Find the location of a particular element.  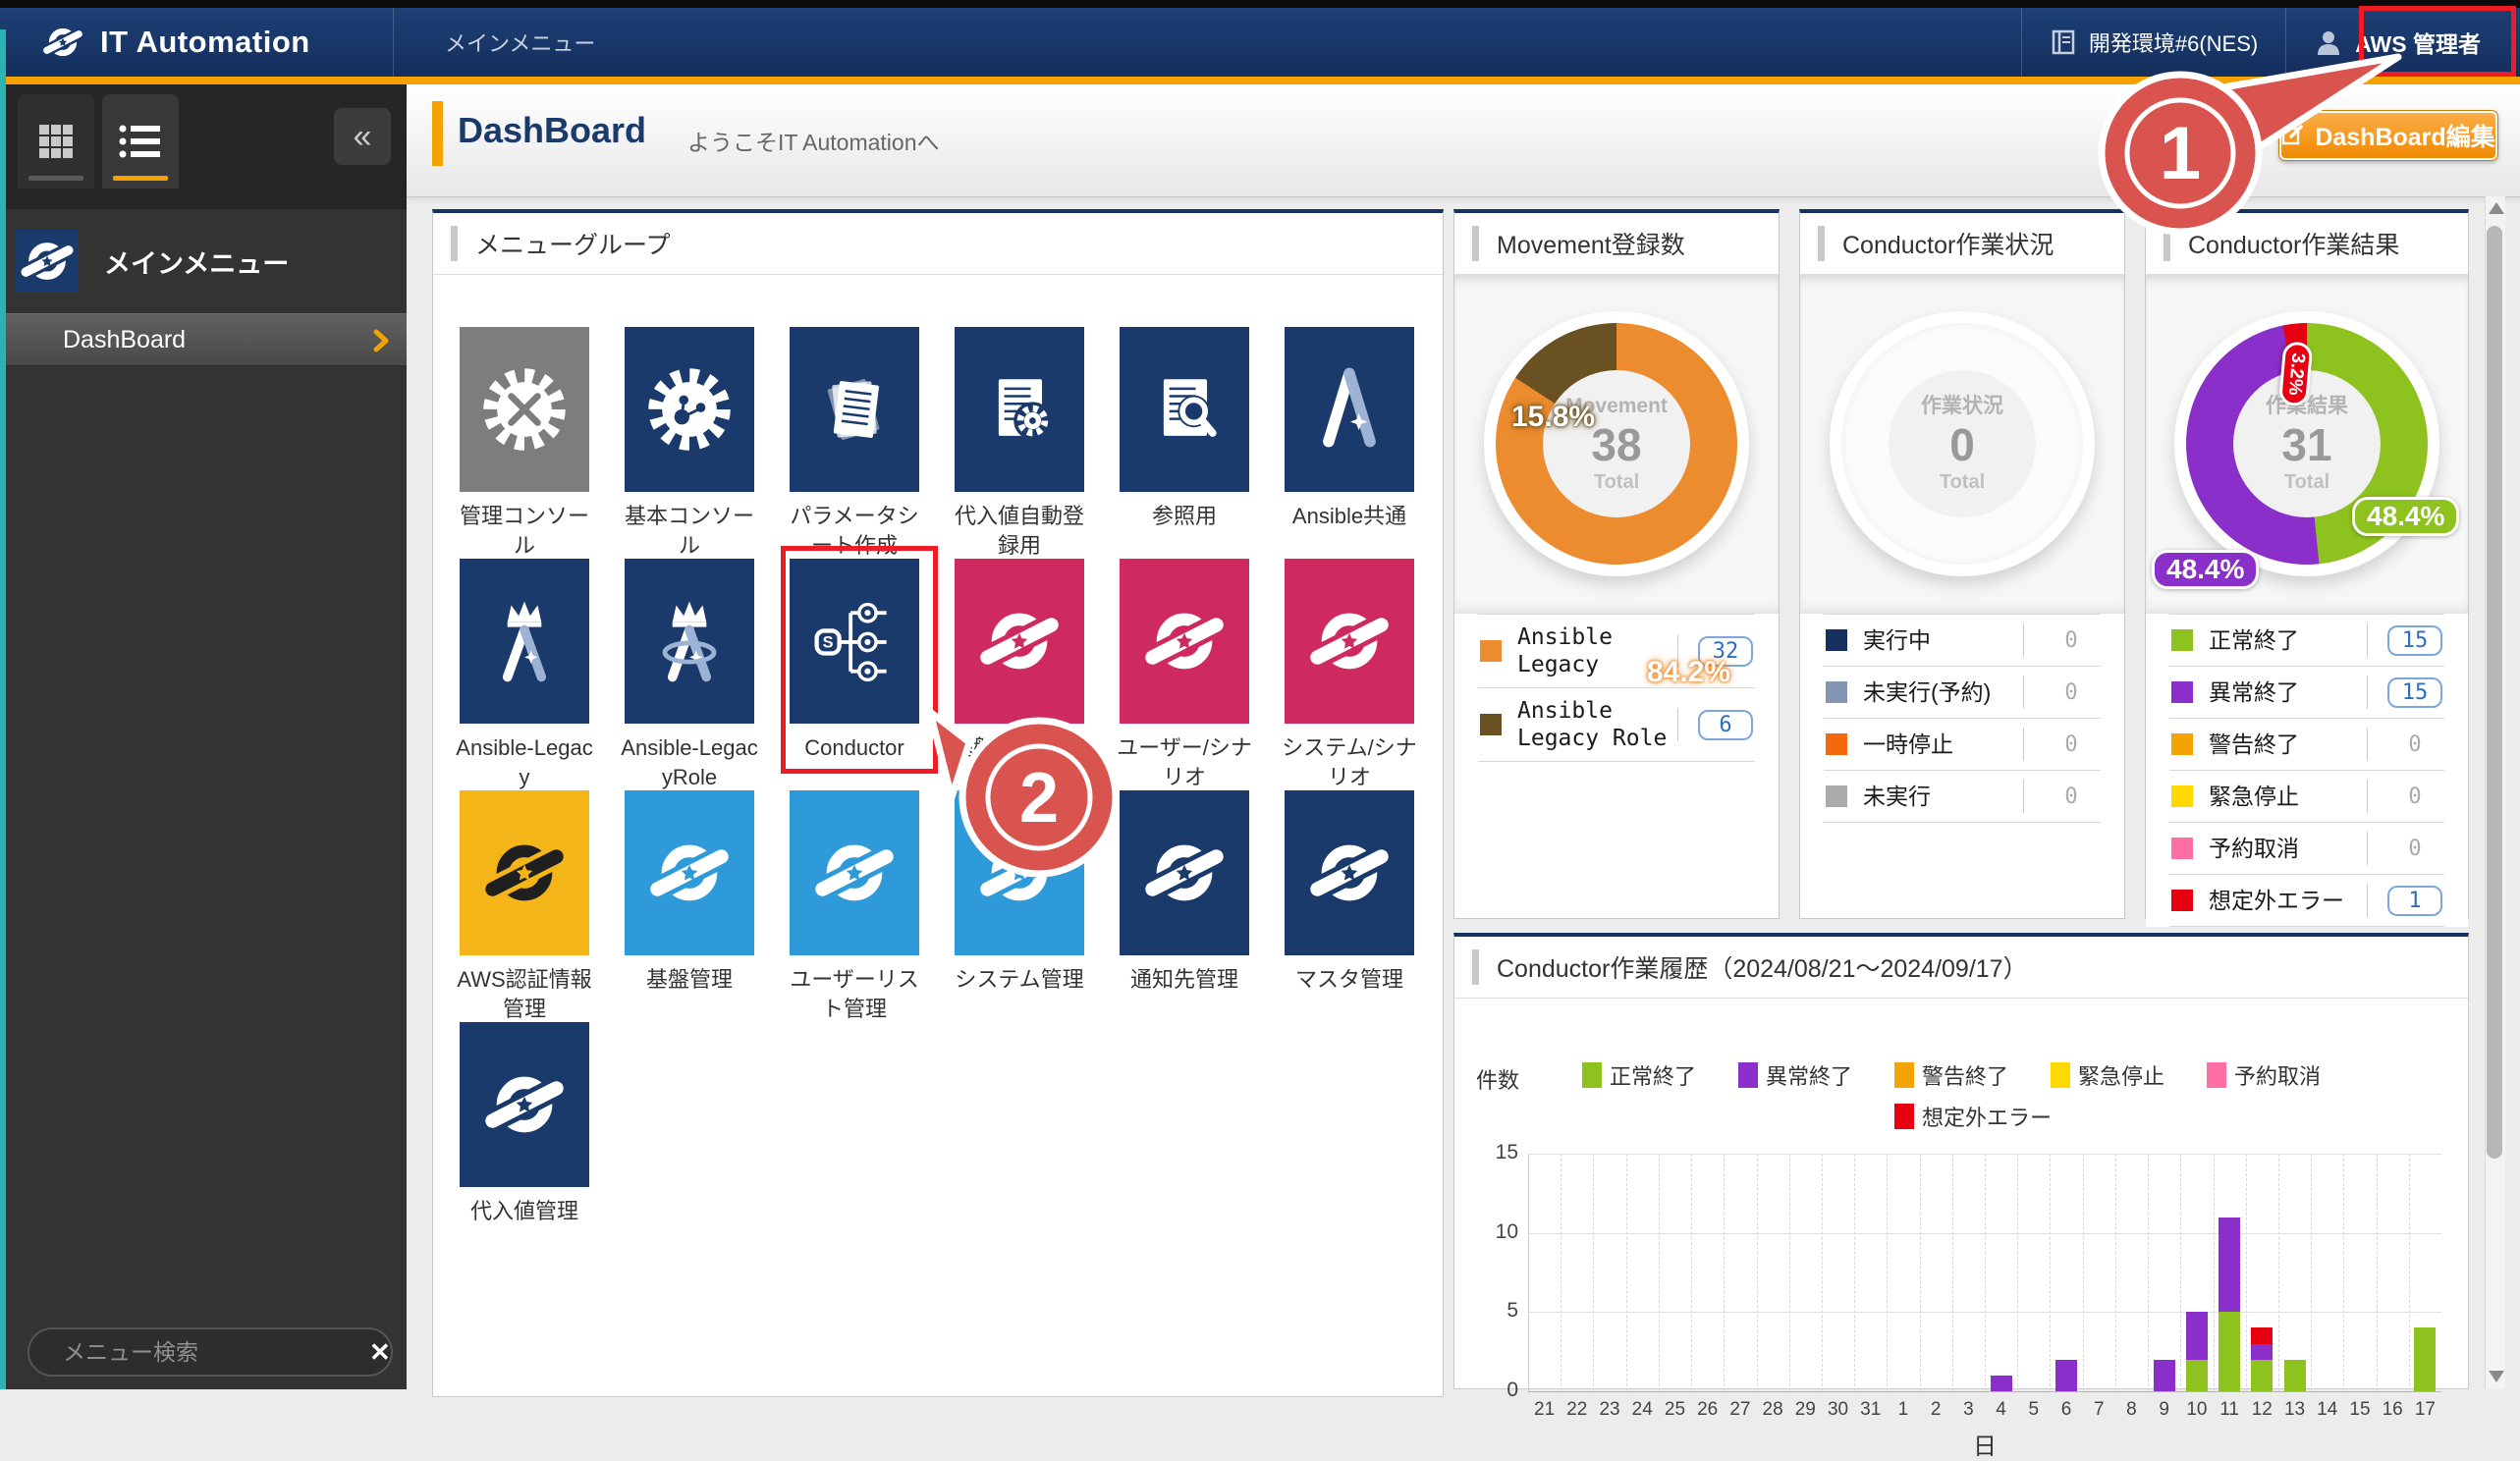

history-legend-item: 異常終了 is located at coordinates (1795, 1075).